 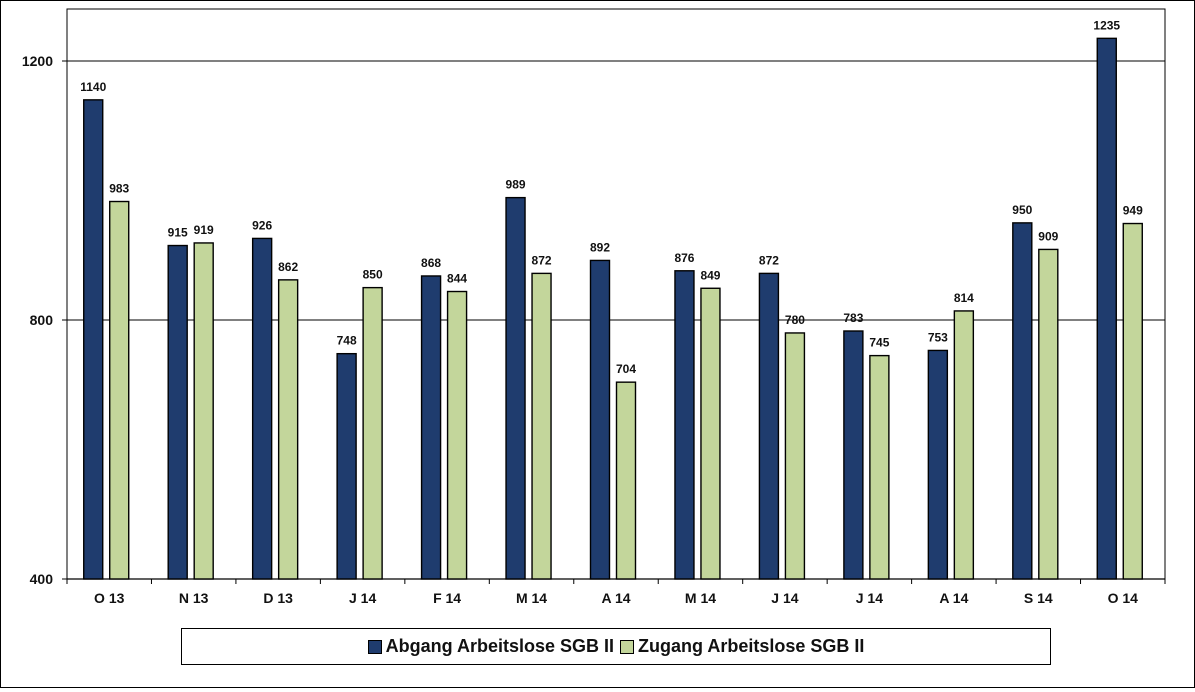 What do you see at coordinates (600, 247) in the screenshot?
I see `data-label-abgang: 892` at bounding box center [600, 247].